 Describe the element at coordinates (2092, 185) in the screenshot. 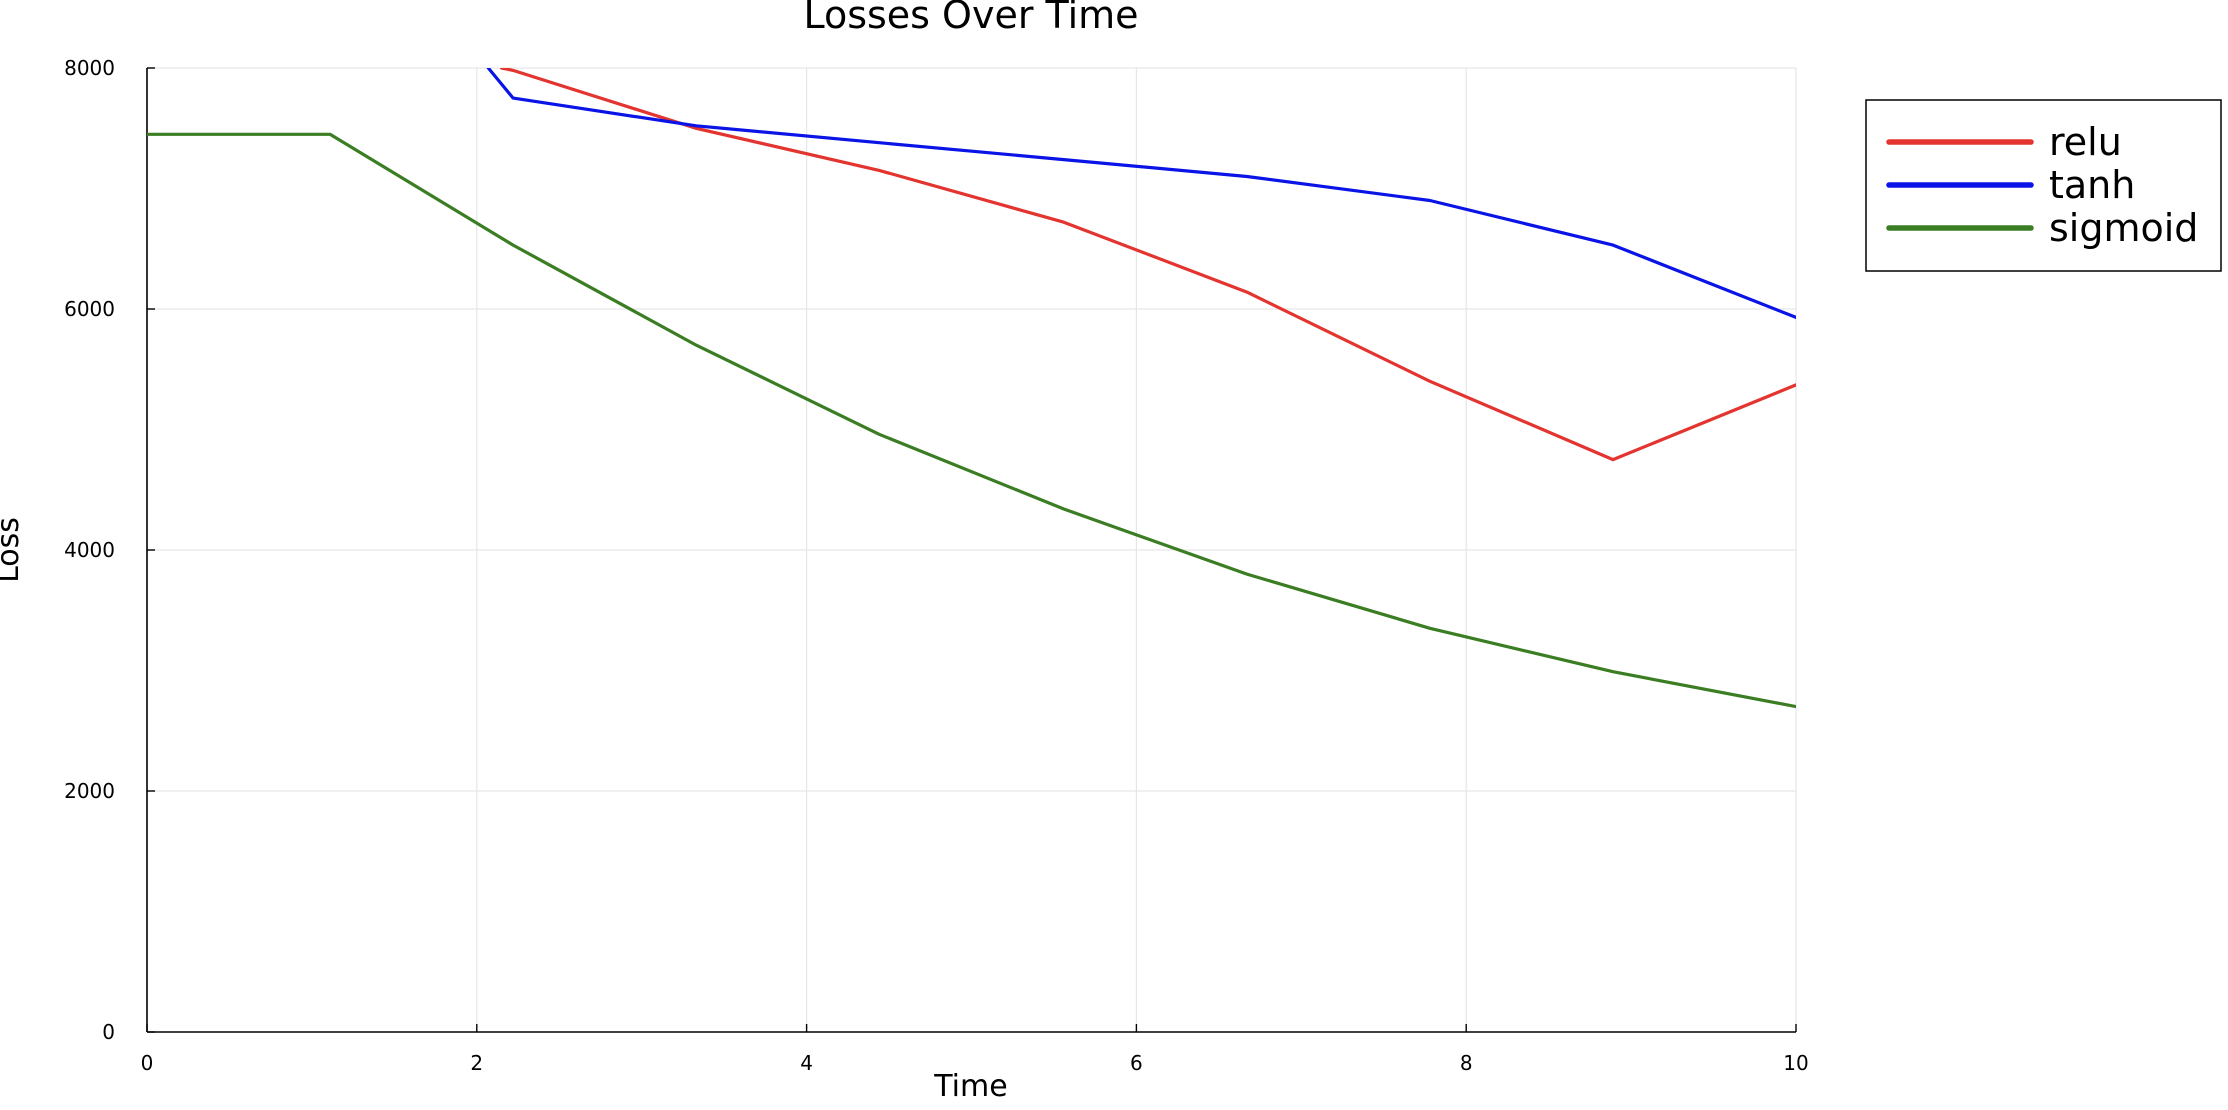

I see `legend-label-tanh: tanh` at that location.